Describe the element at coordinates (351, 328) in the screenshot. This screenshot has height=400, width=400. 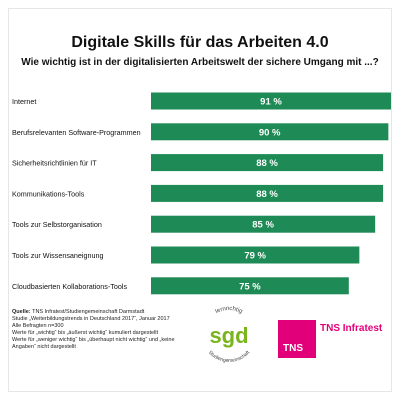
I see `tns-brand-name: TNS Infratest` at that location.